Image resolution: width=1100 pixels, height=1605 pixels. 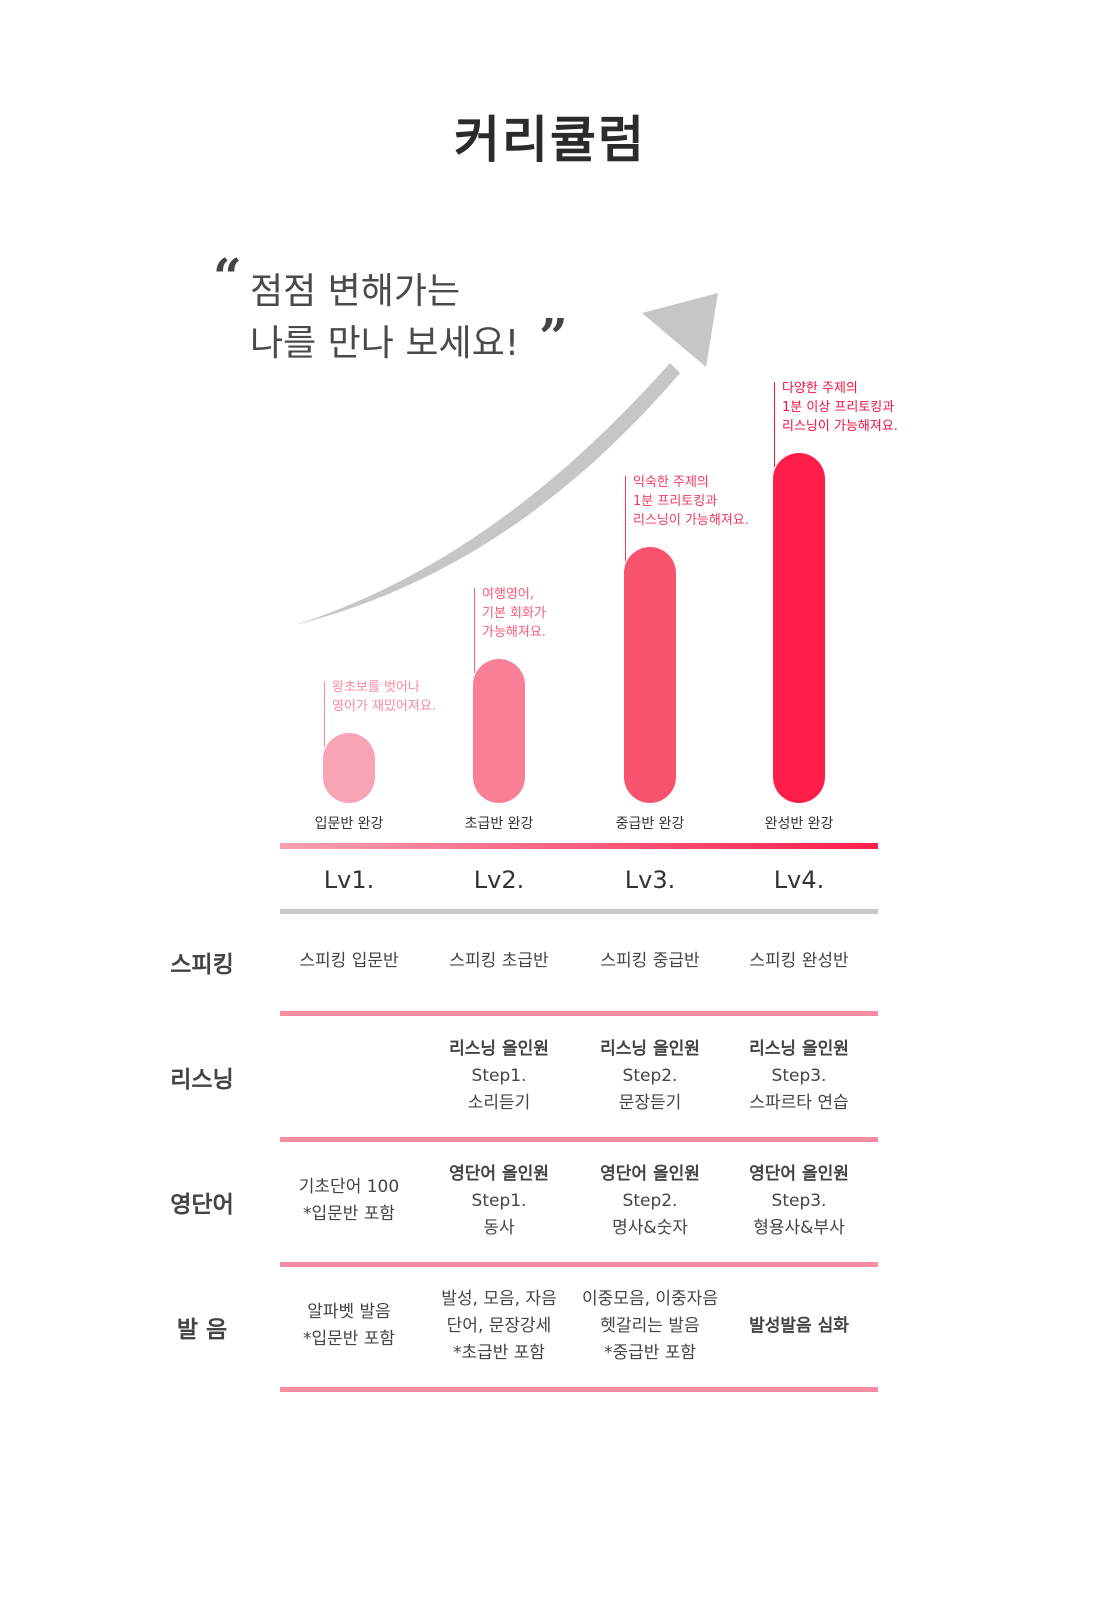 What do you see at coordinates (349, 880) in the screenshot?
I see `level-label-1: Lv1.` at bounding box center [349, 880].